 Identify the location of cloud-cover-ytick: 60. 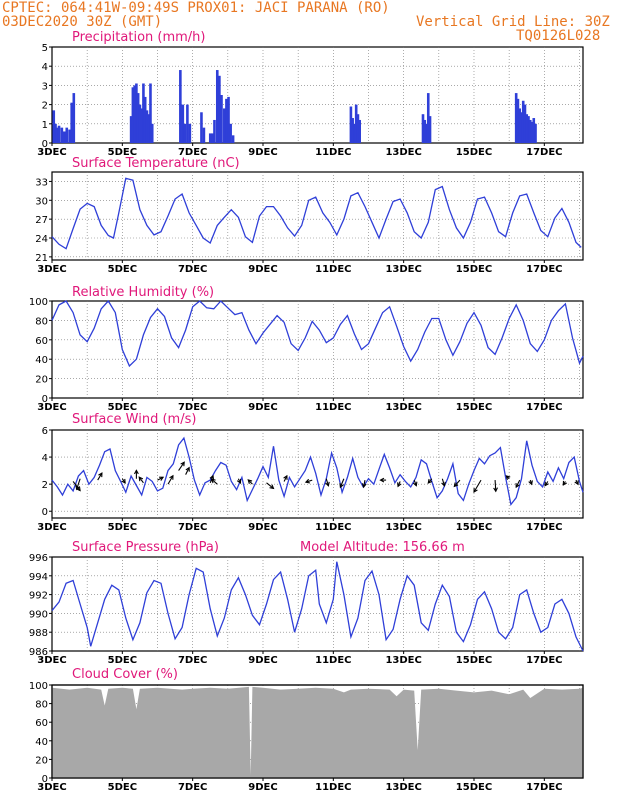
(41, 723).